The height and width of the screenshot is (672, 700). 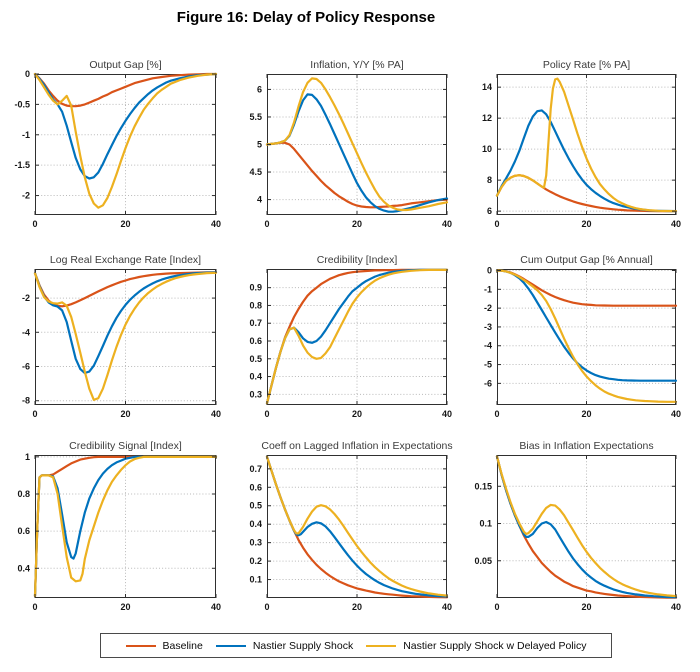 What do you see at coordinates (483, 486) in the screenshot?
I see `y-tick-label: 0.15` at bounding box center [483, 486].